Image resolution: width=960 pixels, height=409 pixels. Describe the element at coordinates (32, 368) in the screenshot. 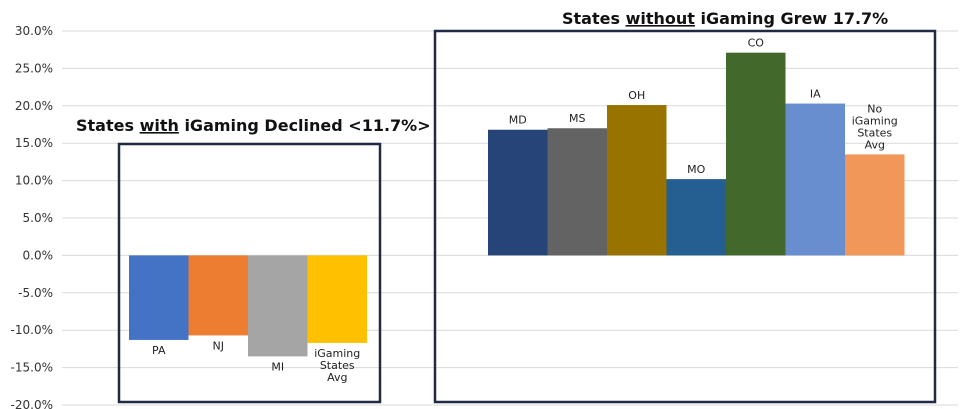

I see `y-tick-label: -15.0%` at that location.